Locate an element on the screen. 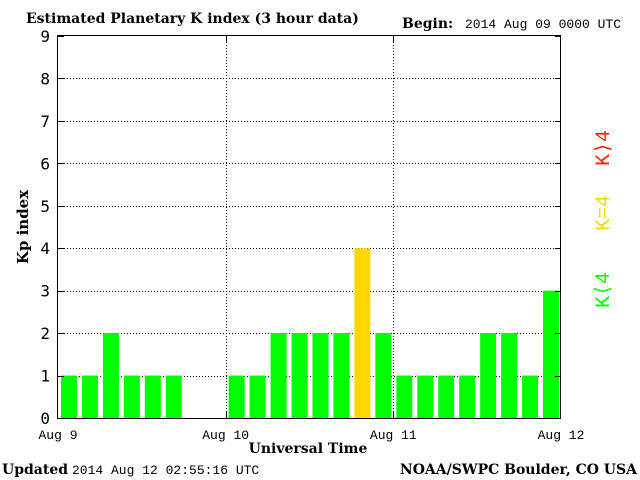  legend-below-4: K⟨4 is located at coordinates (604, 290).